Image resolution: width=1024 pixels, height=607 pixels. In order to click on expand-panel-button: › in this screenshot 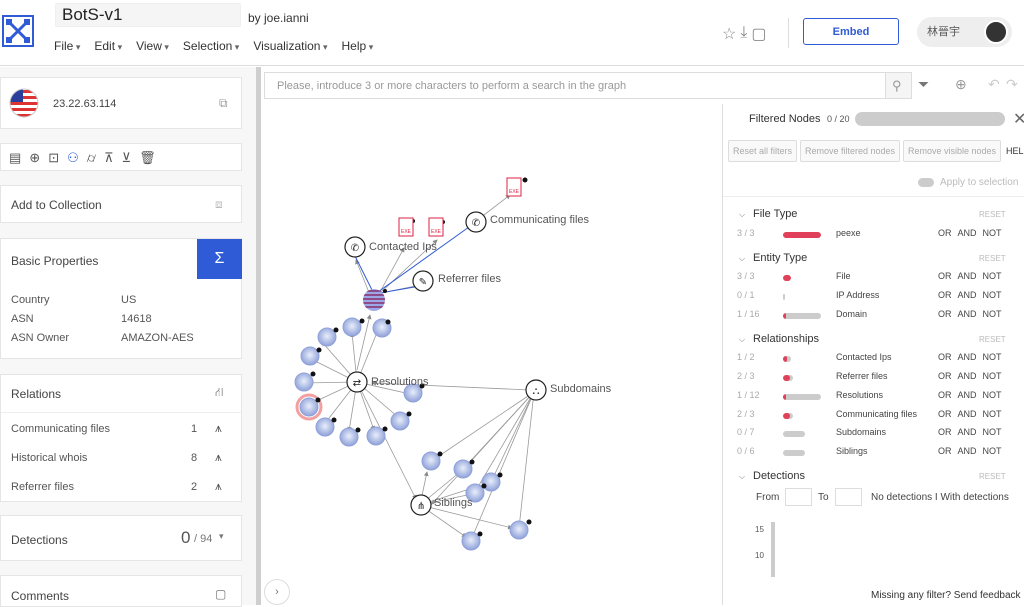, I will do `click(277, 592)`.